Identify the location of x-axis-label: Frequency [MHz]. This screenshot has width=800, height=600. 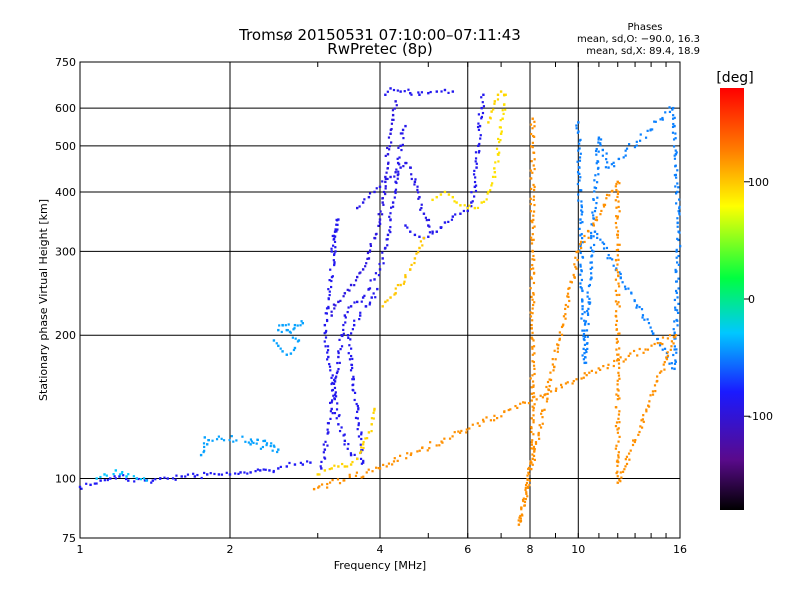
(380, 565).